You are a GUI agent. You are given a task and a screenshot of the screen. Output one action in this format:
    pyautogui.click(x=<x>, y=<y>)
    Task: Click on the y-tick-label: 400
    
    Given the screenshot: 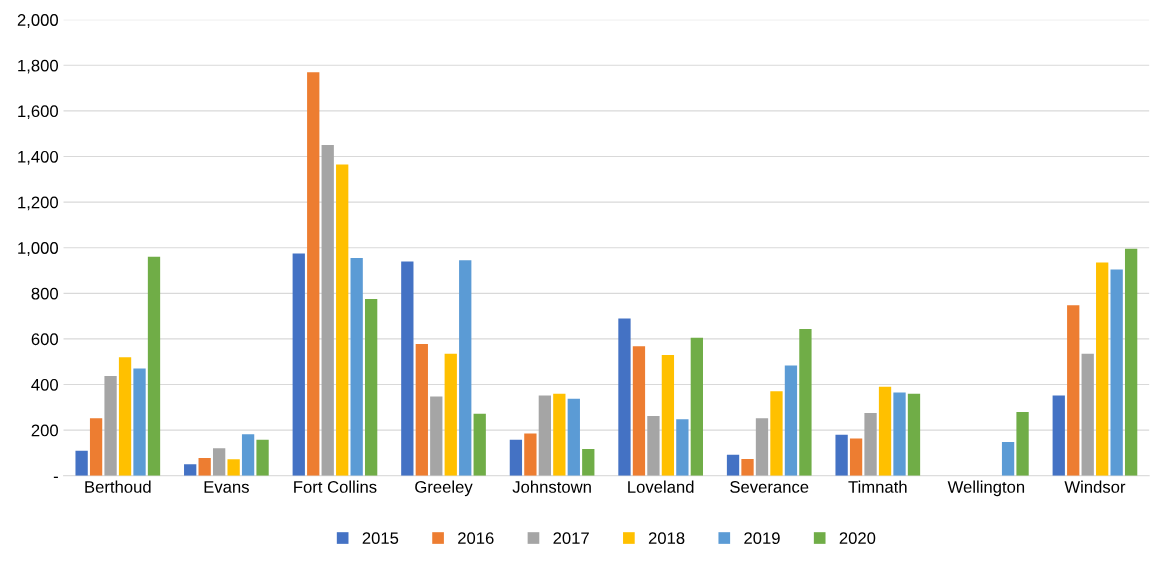 What is the action you would take?
    pyautogui.click(x=45, y=384)
    